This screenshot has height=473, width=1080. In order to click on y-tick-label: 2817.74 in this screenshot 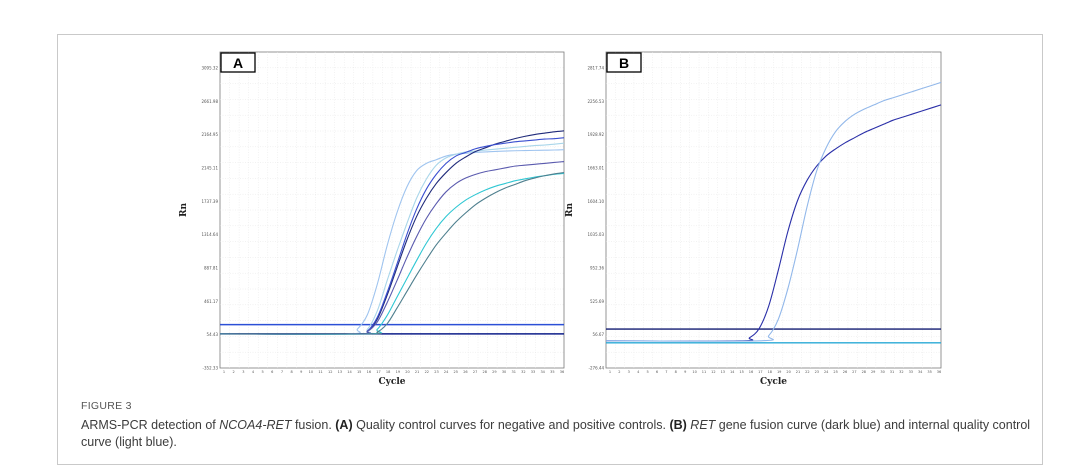, I will do `click(595, 68)`.